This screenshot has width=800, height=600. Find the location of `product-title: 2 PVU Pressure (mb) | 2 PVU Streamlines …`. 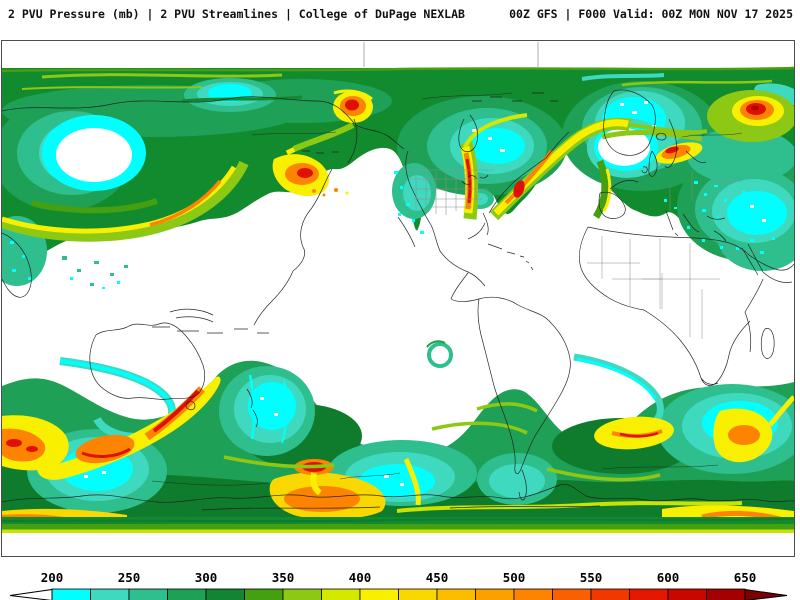

product-title: 2 PVU Pressure (mb) | 2 PVU Streamlines … is located at coordinates (236, 14).